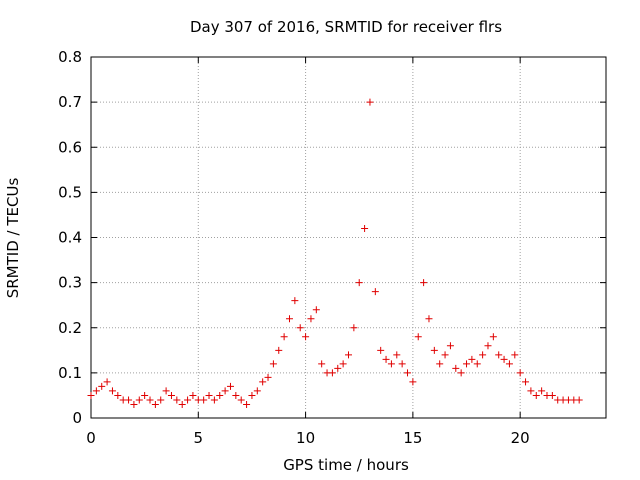 This screenshot has height=480, width=640. I want to click on x-tick-label: 10, so click(305, 438).